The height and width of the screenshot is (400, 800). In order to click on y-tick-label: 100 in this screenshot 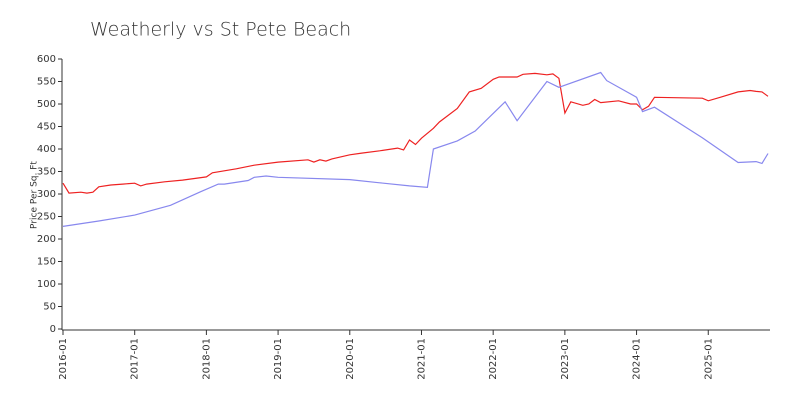, I will do `click(46, 284)`.